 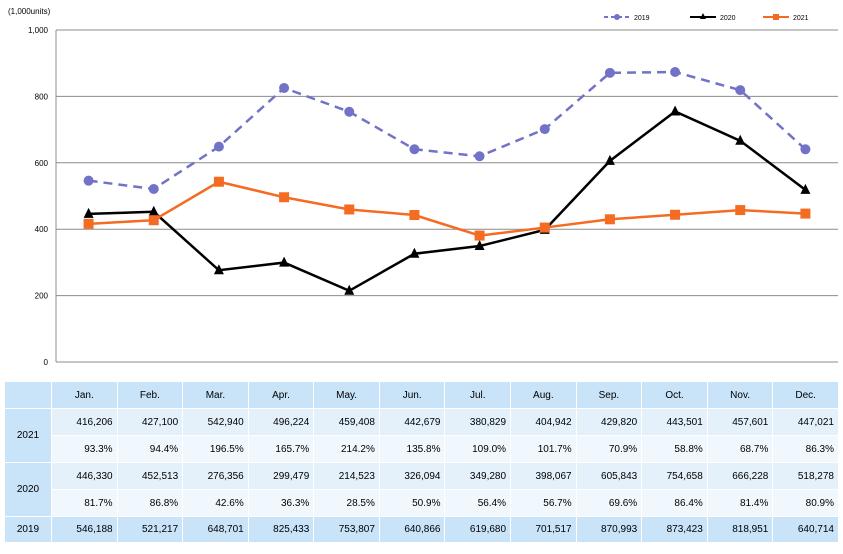 What do you see at coordinates (150, 395) in the screenshot?
I see `month-header: Feb.` at bounding box center [150, 395].